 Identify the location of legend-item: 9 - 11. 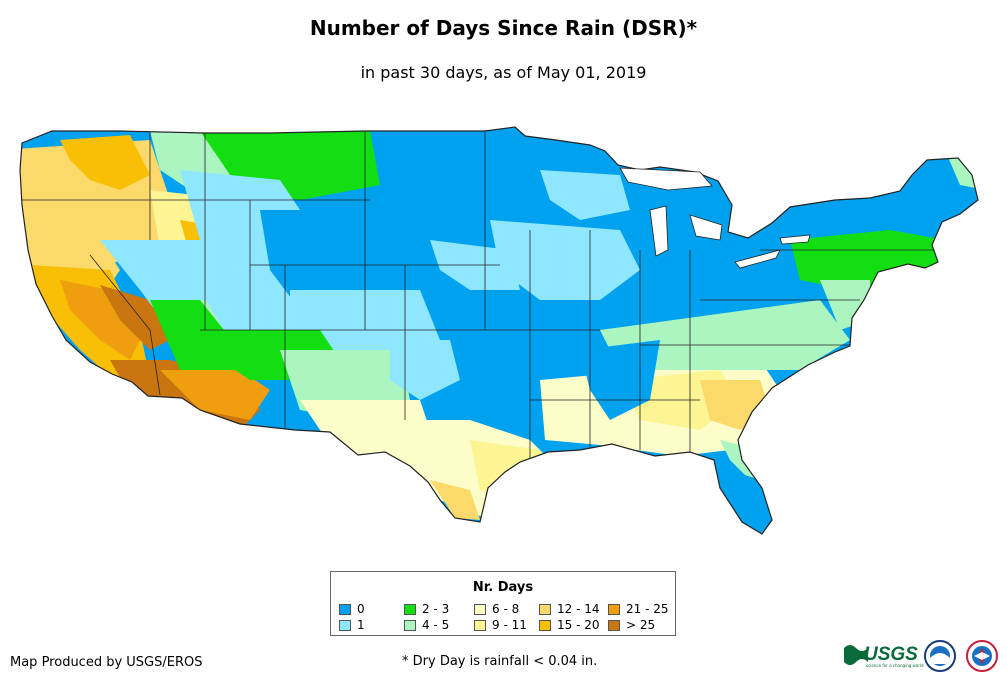
(500, 625).